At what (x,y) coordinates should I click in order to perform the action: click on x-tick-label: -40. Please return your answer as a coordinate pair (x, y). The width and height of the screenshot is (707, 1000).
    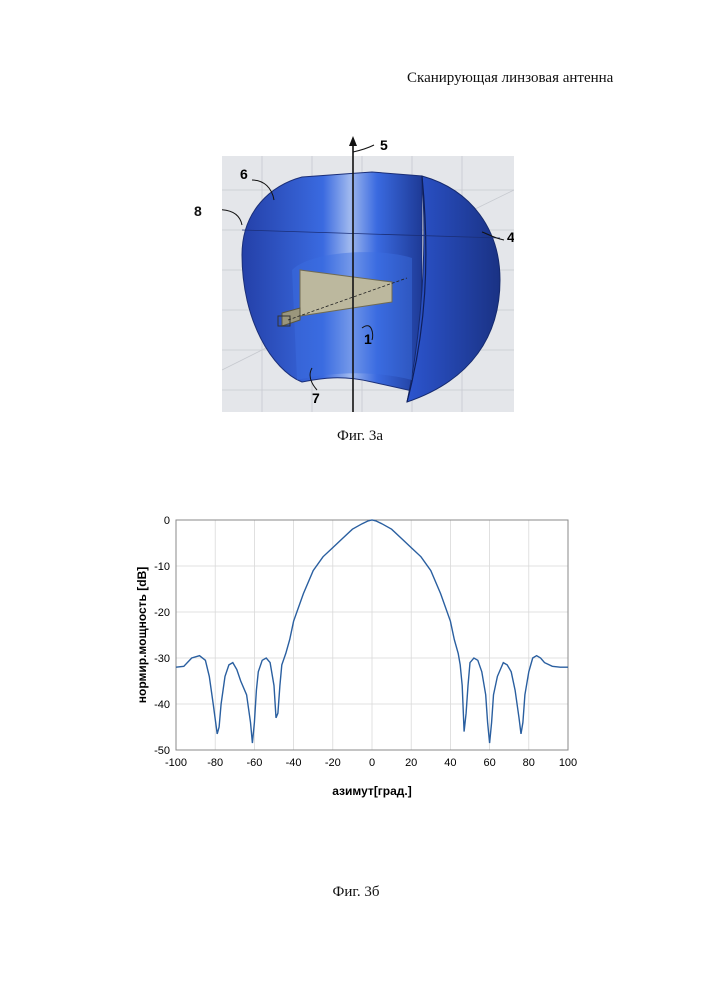
    Looking at the image, I should click on (294, 763).